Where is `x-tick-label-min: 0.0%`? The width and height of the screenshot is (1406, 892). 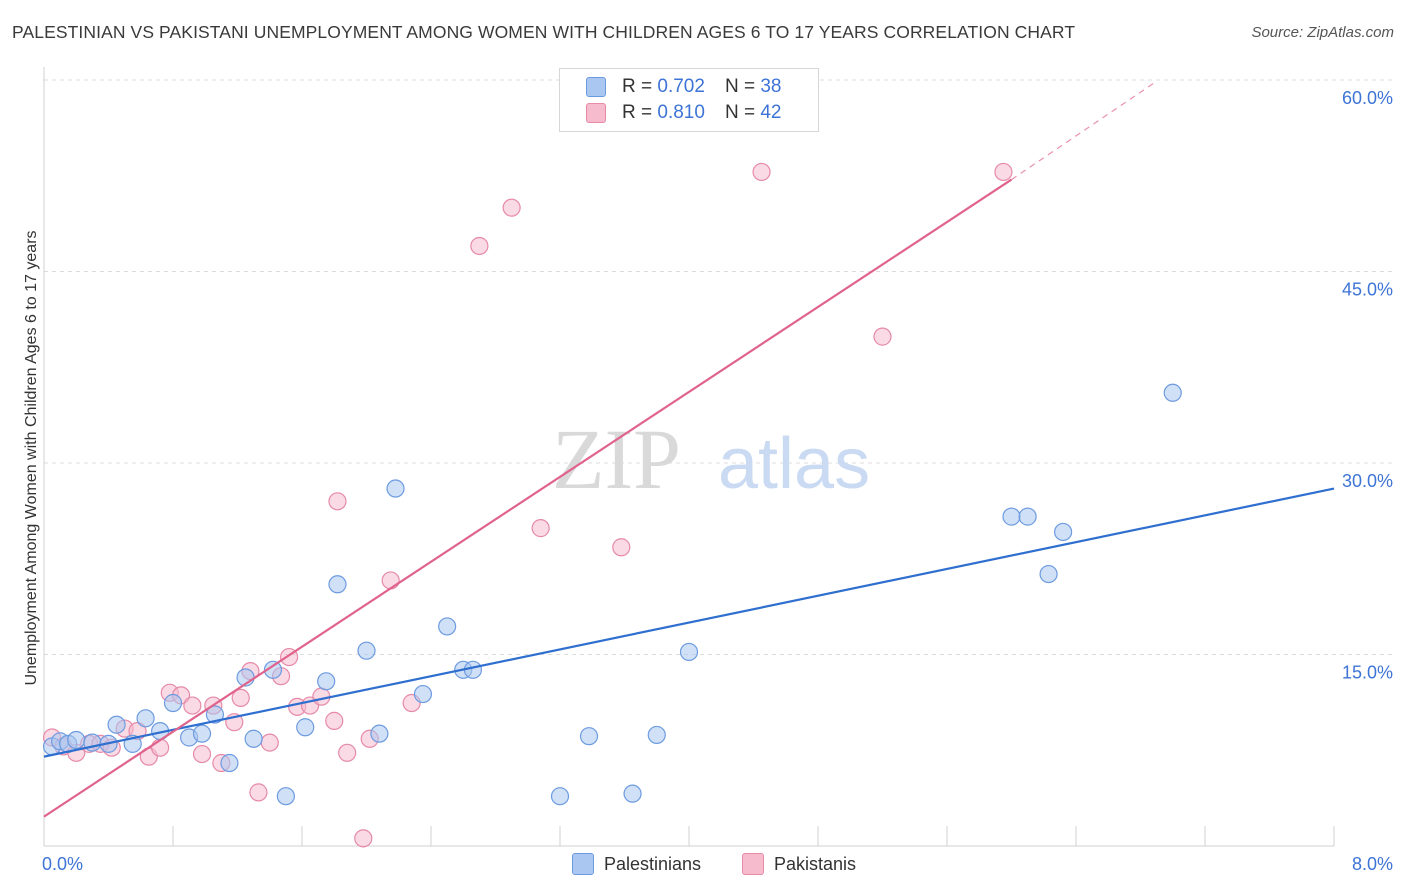 x-tick-label-min: 0.0% is located at coordinates (62, 864).